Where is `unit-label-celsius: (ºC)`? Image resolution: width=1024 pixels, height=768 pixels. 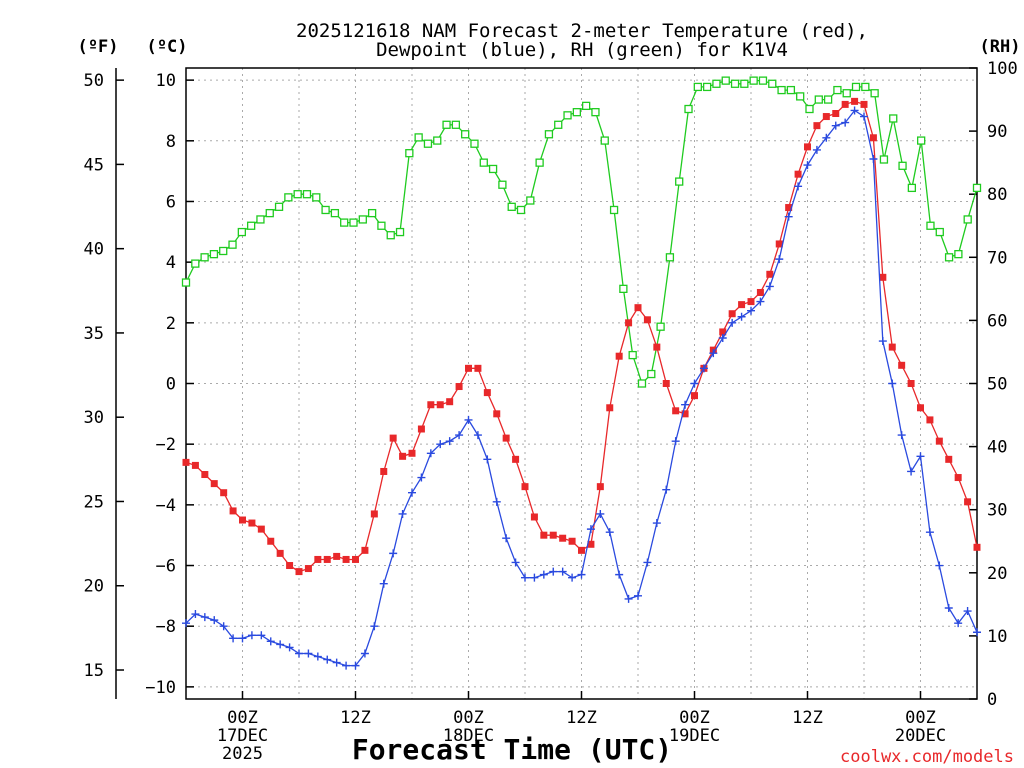
unit-label-celsius: (ºC) is located at coordinates (167, 47).